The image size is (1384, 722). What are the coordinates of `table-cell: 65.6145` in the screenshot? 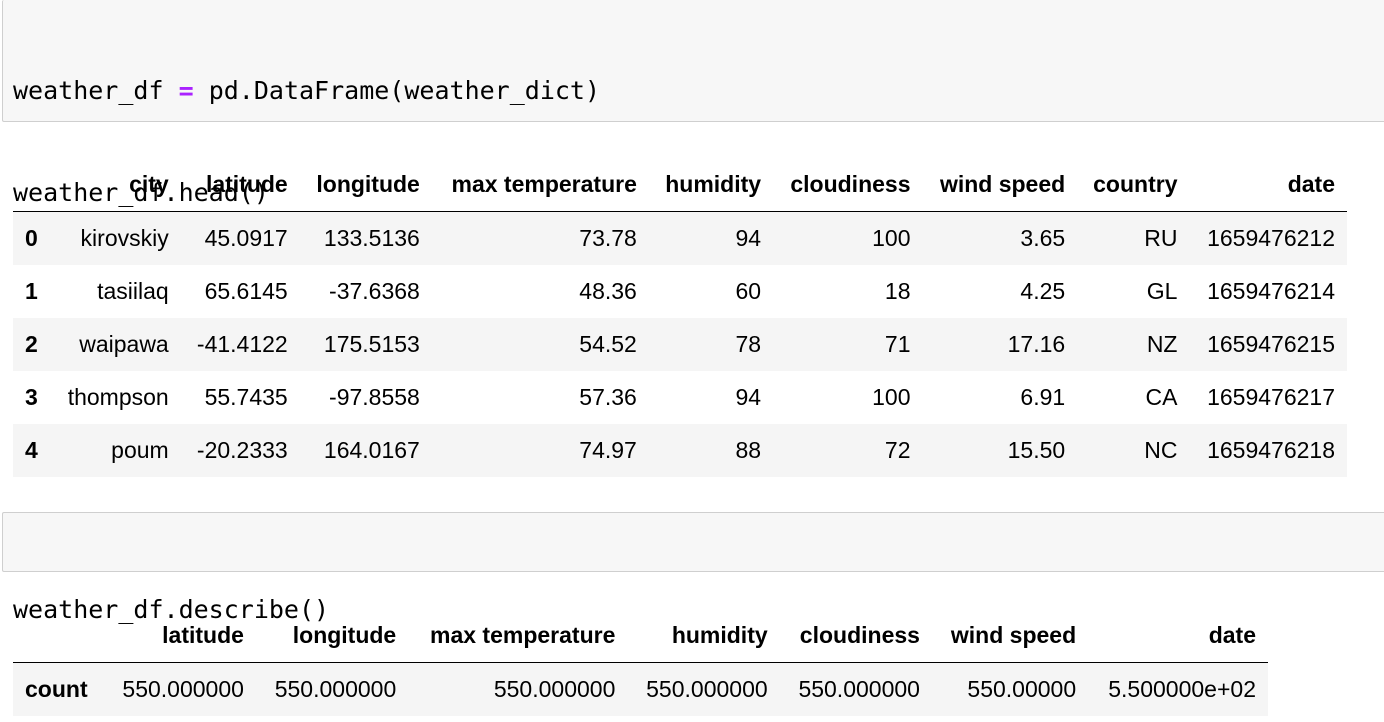 It's located at (246, 291).